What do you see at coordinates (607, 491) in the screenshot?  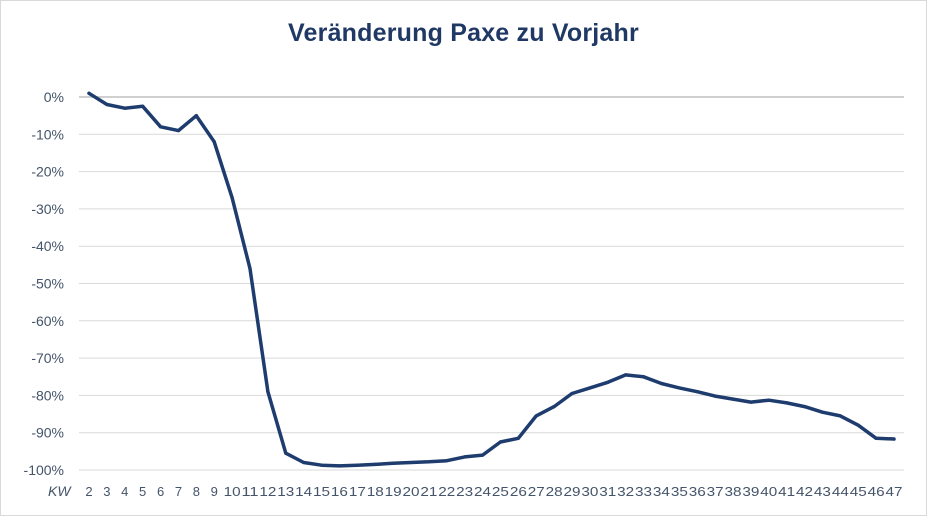 I see `x-tick-label: 31` at bounding box center [607, 491].